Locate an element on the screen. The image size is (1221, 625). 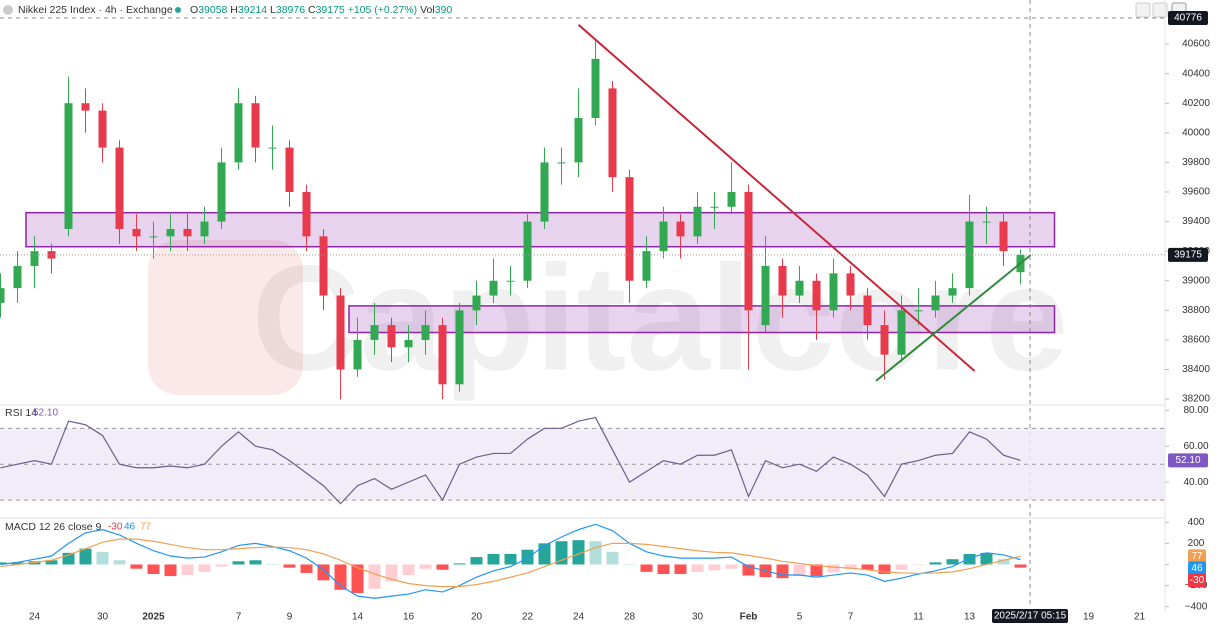
macd-last-label-bg is located at coordinates (1197, 556).